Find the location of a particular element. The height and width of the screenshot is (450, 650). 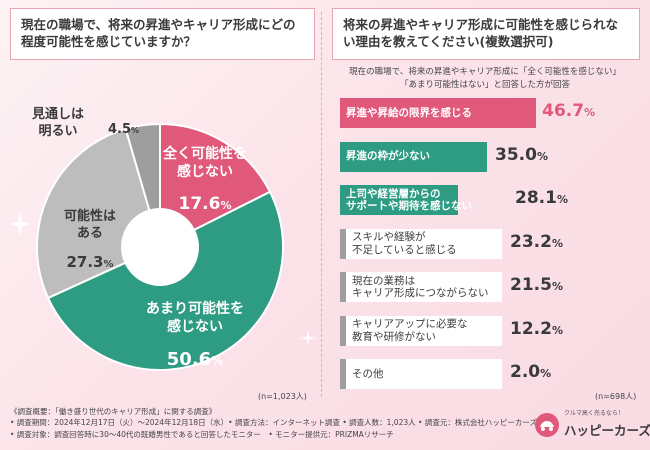

bar-category-label: 現在の業務は キャリア形成につながらない is located at coordinates (420, 287).